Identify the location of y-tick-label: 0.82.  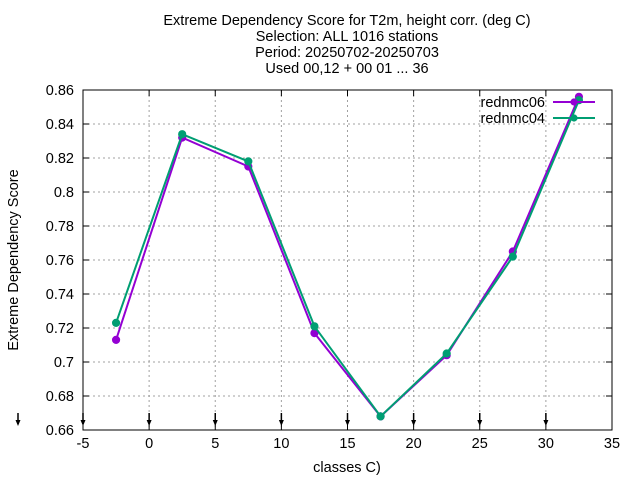
(60, 159).